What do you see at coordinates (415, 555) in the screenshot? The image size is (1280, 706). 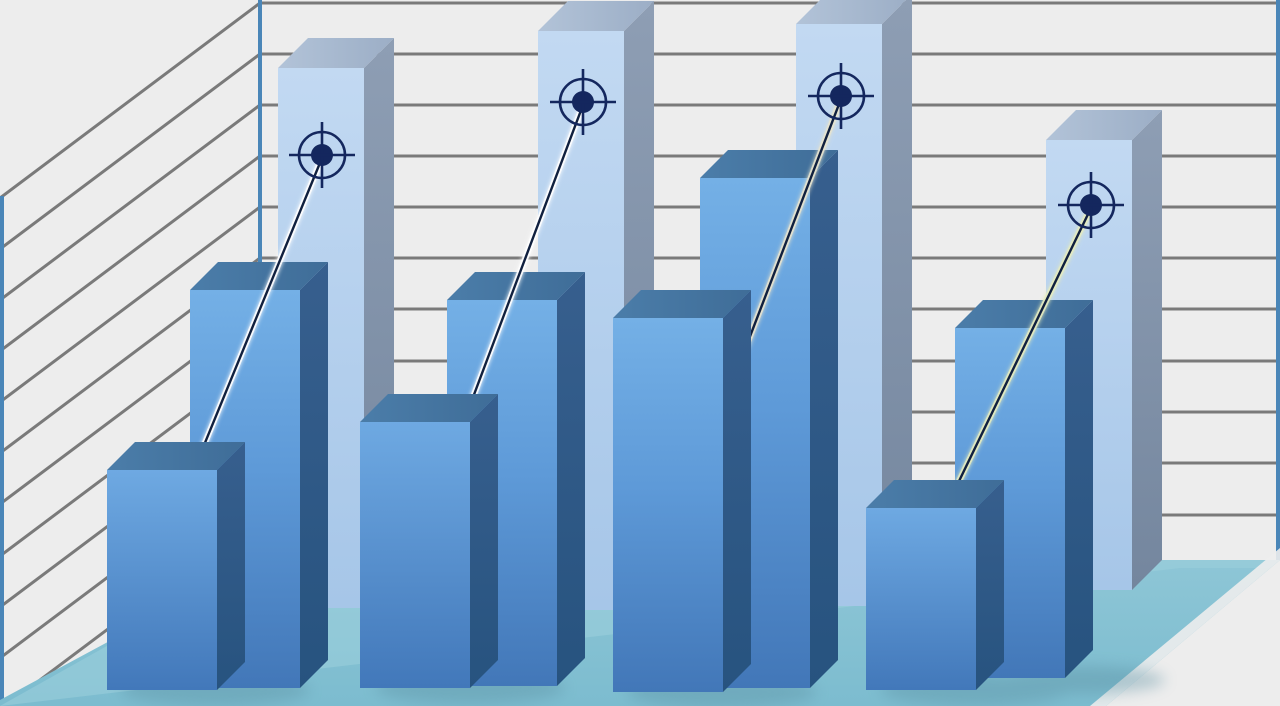 I see `front-bar-3-face` at bounding box center [415, 555].